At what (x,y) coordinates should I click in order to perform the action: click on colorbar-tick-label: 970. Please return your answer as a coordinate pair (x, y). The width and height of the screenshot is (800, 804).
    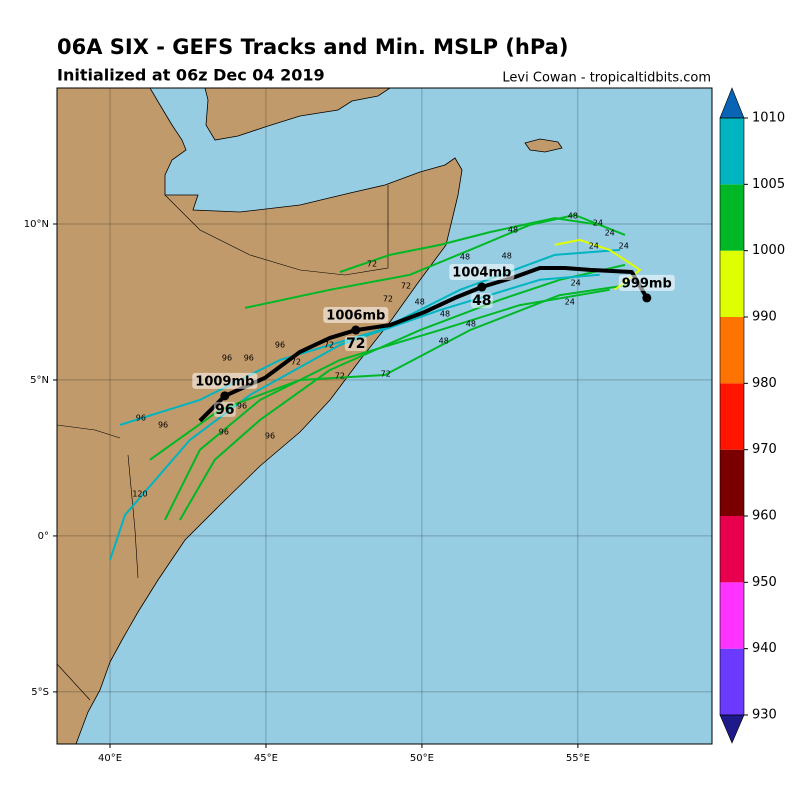
    Looking at the image, I should click on (764, 449).